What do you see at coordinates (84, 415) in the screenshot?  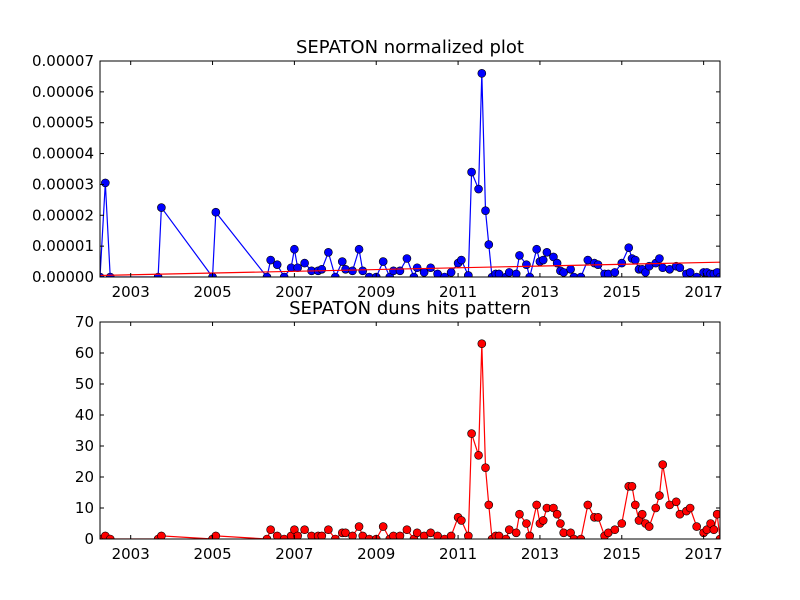 I see `y-tick-label: 40` at bounding box center [84, 415].